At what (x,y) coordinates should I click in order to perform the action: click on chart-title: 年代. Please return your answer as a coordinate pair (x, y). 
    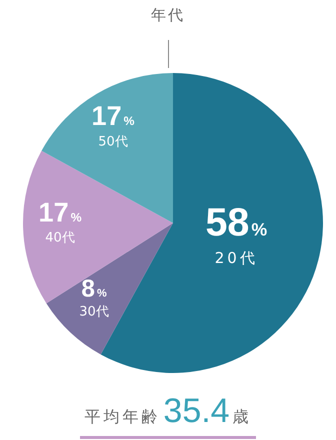
    Looking at the image, I should click on (168, 15).